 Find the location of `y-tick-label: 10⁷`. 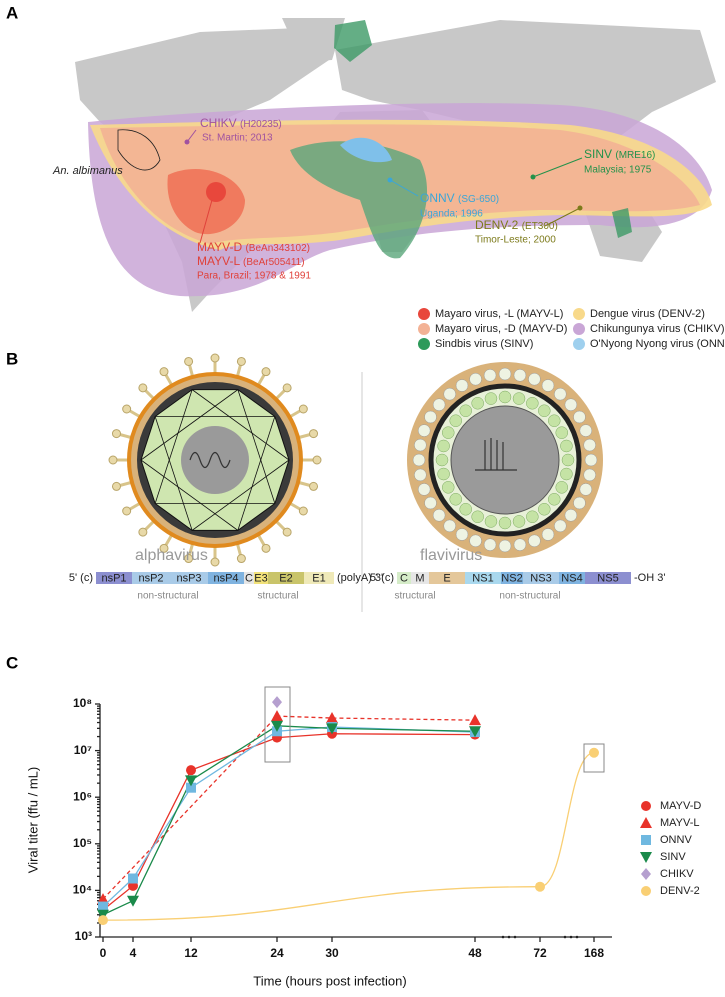

y-tick-label: 10⁷ is located at coordinates (83, 750).